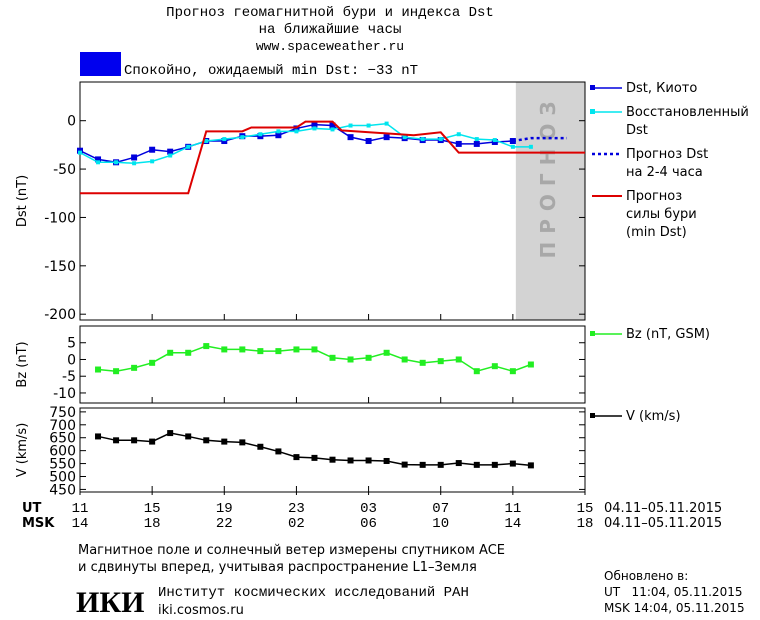  What do you see at coordinates (62, 452) in the screenshot?
I see `y-tick-label: 600` at bounding box center [62, 452].